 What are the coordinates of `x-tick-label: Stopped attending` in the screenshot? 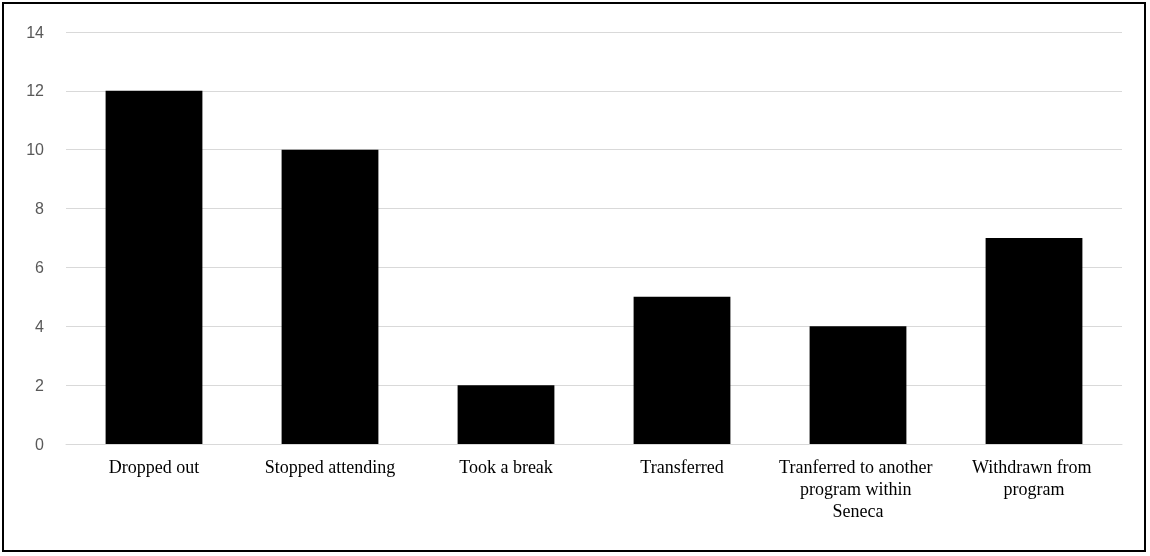 It's located at (330, 467).